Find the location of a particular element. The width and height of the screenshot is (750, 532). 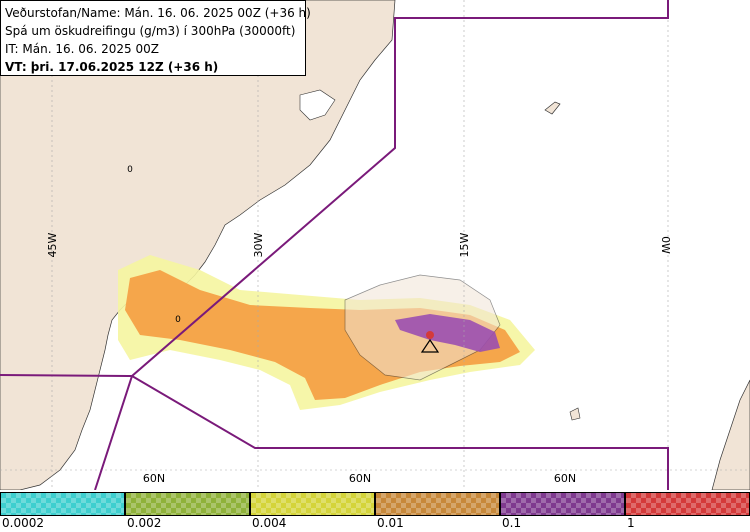

lon-label-30w: 30W is located at coordinates (258, 244).